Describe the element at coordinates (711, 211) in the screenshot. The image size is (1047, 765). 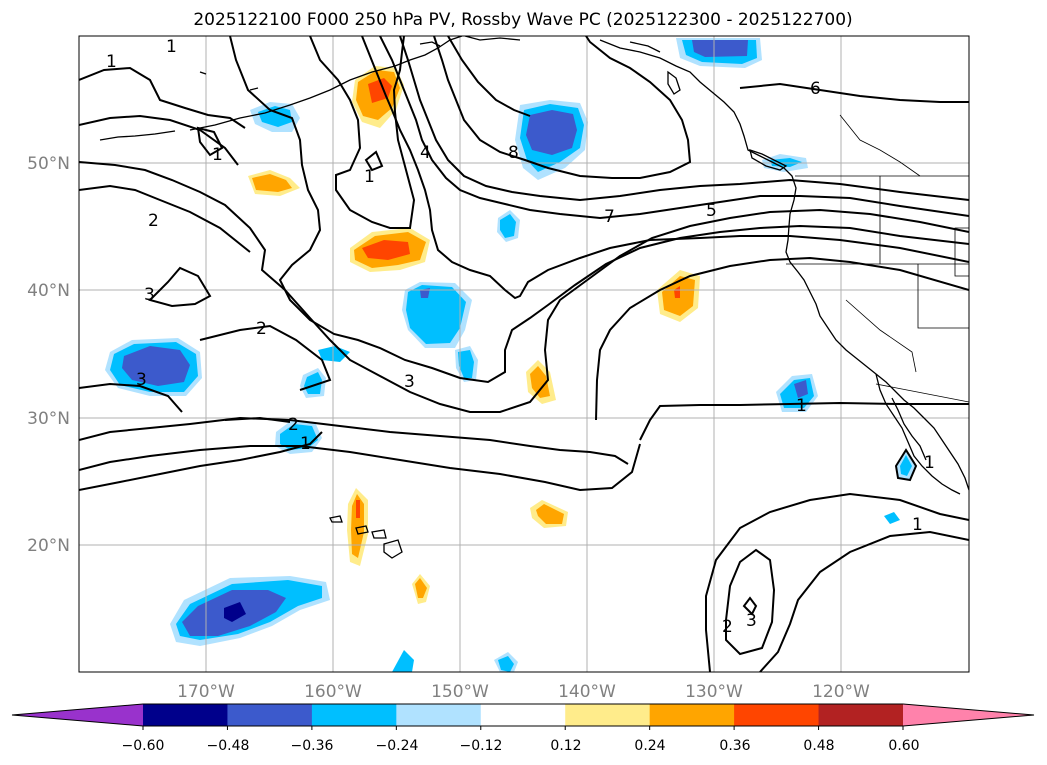
I see `contour-label: 5` at that location.